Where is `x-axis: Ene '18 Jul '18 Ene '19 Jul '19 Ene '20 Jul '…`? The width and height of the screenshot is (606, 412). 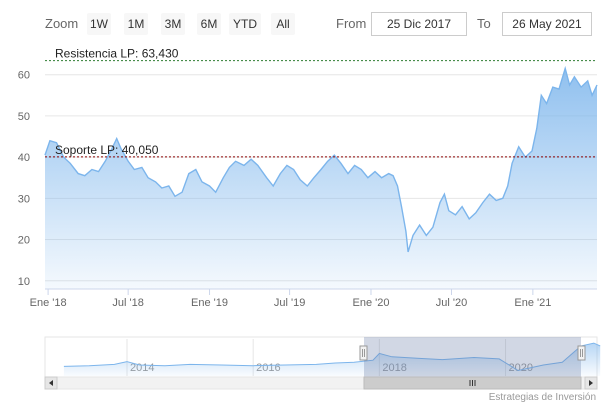 x-axis: Ene '18 Jul '18 Ene '19 Jul '19 Ene '20 Jul '… is located at coordinates (290, 299).